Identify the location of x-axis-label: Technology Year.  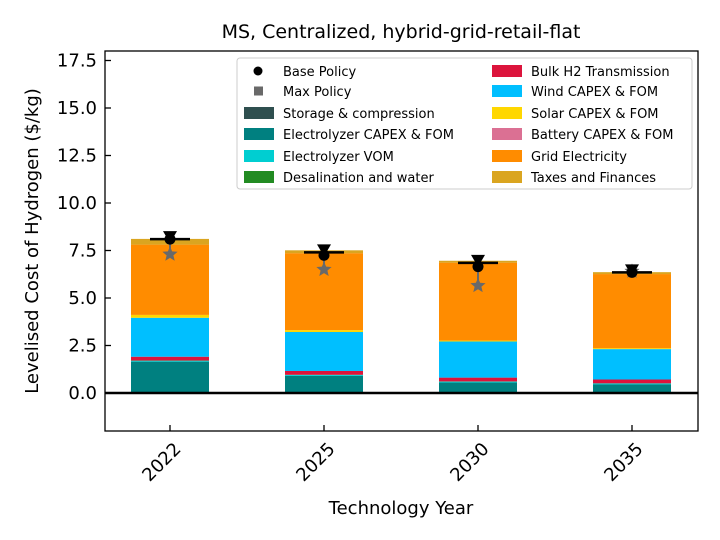
(401, 508).